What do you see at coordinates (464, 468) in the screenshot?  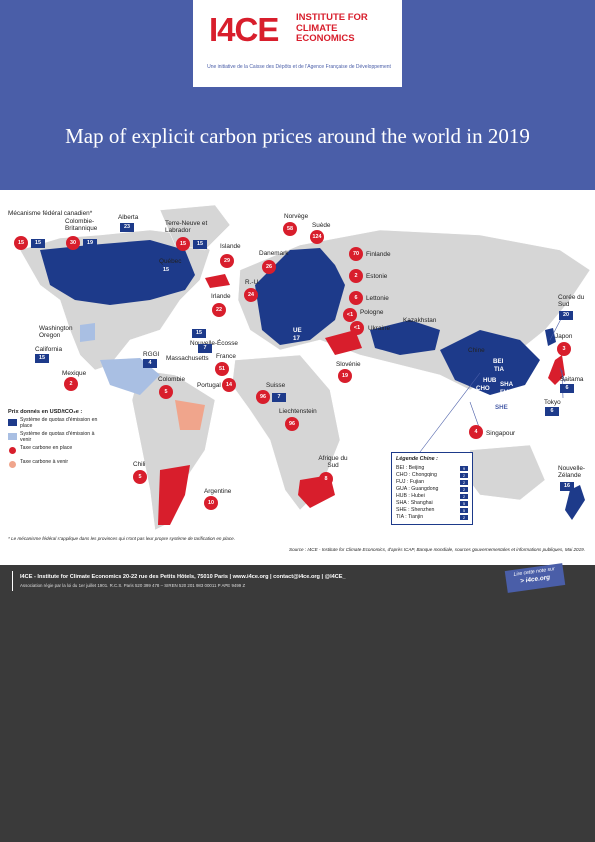 I see `china-legend-value: 9` at bounding box center [464, 468].